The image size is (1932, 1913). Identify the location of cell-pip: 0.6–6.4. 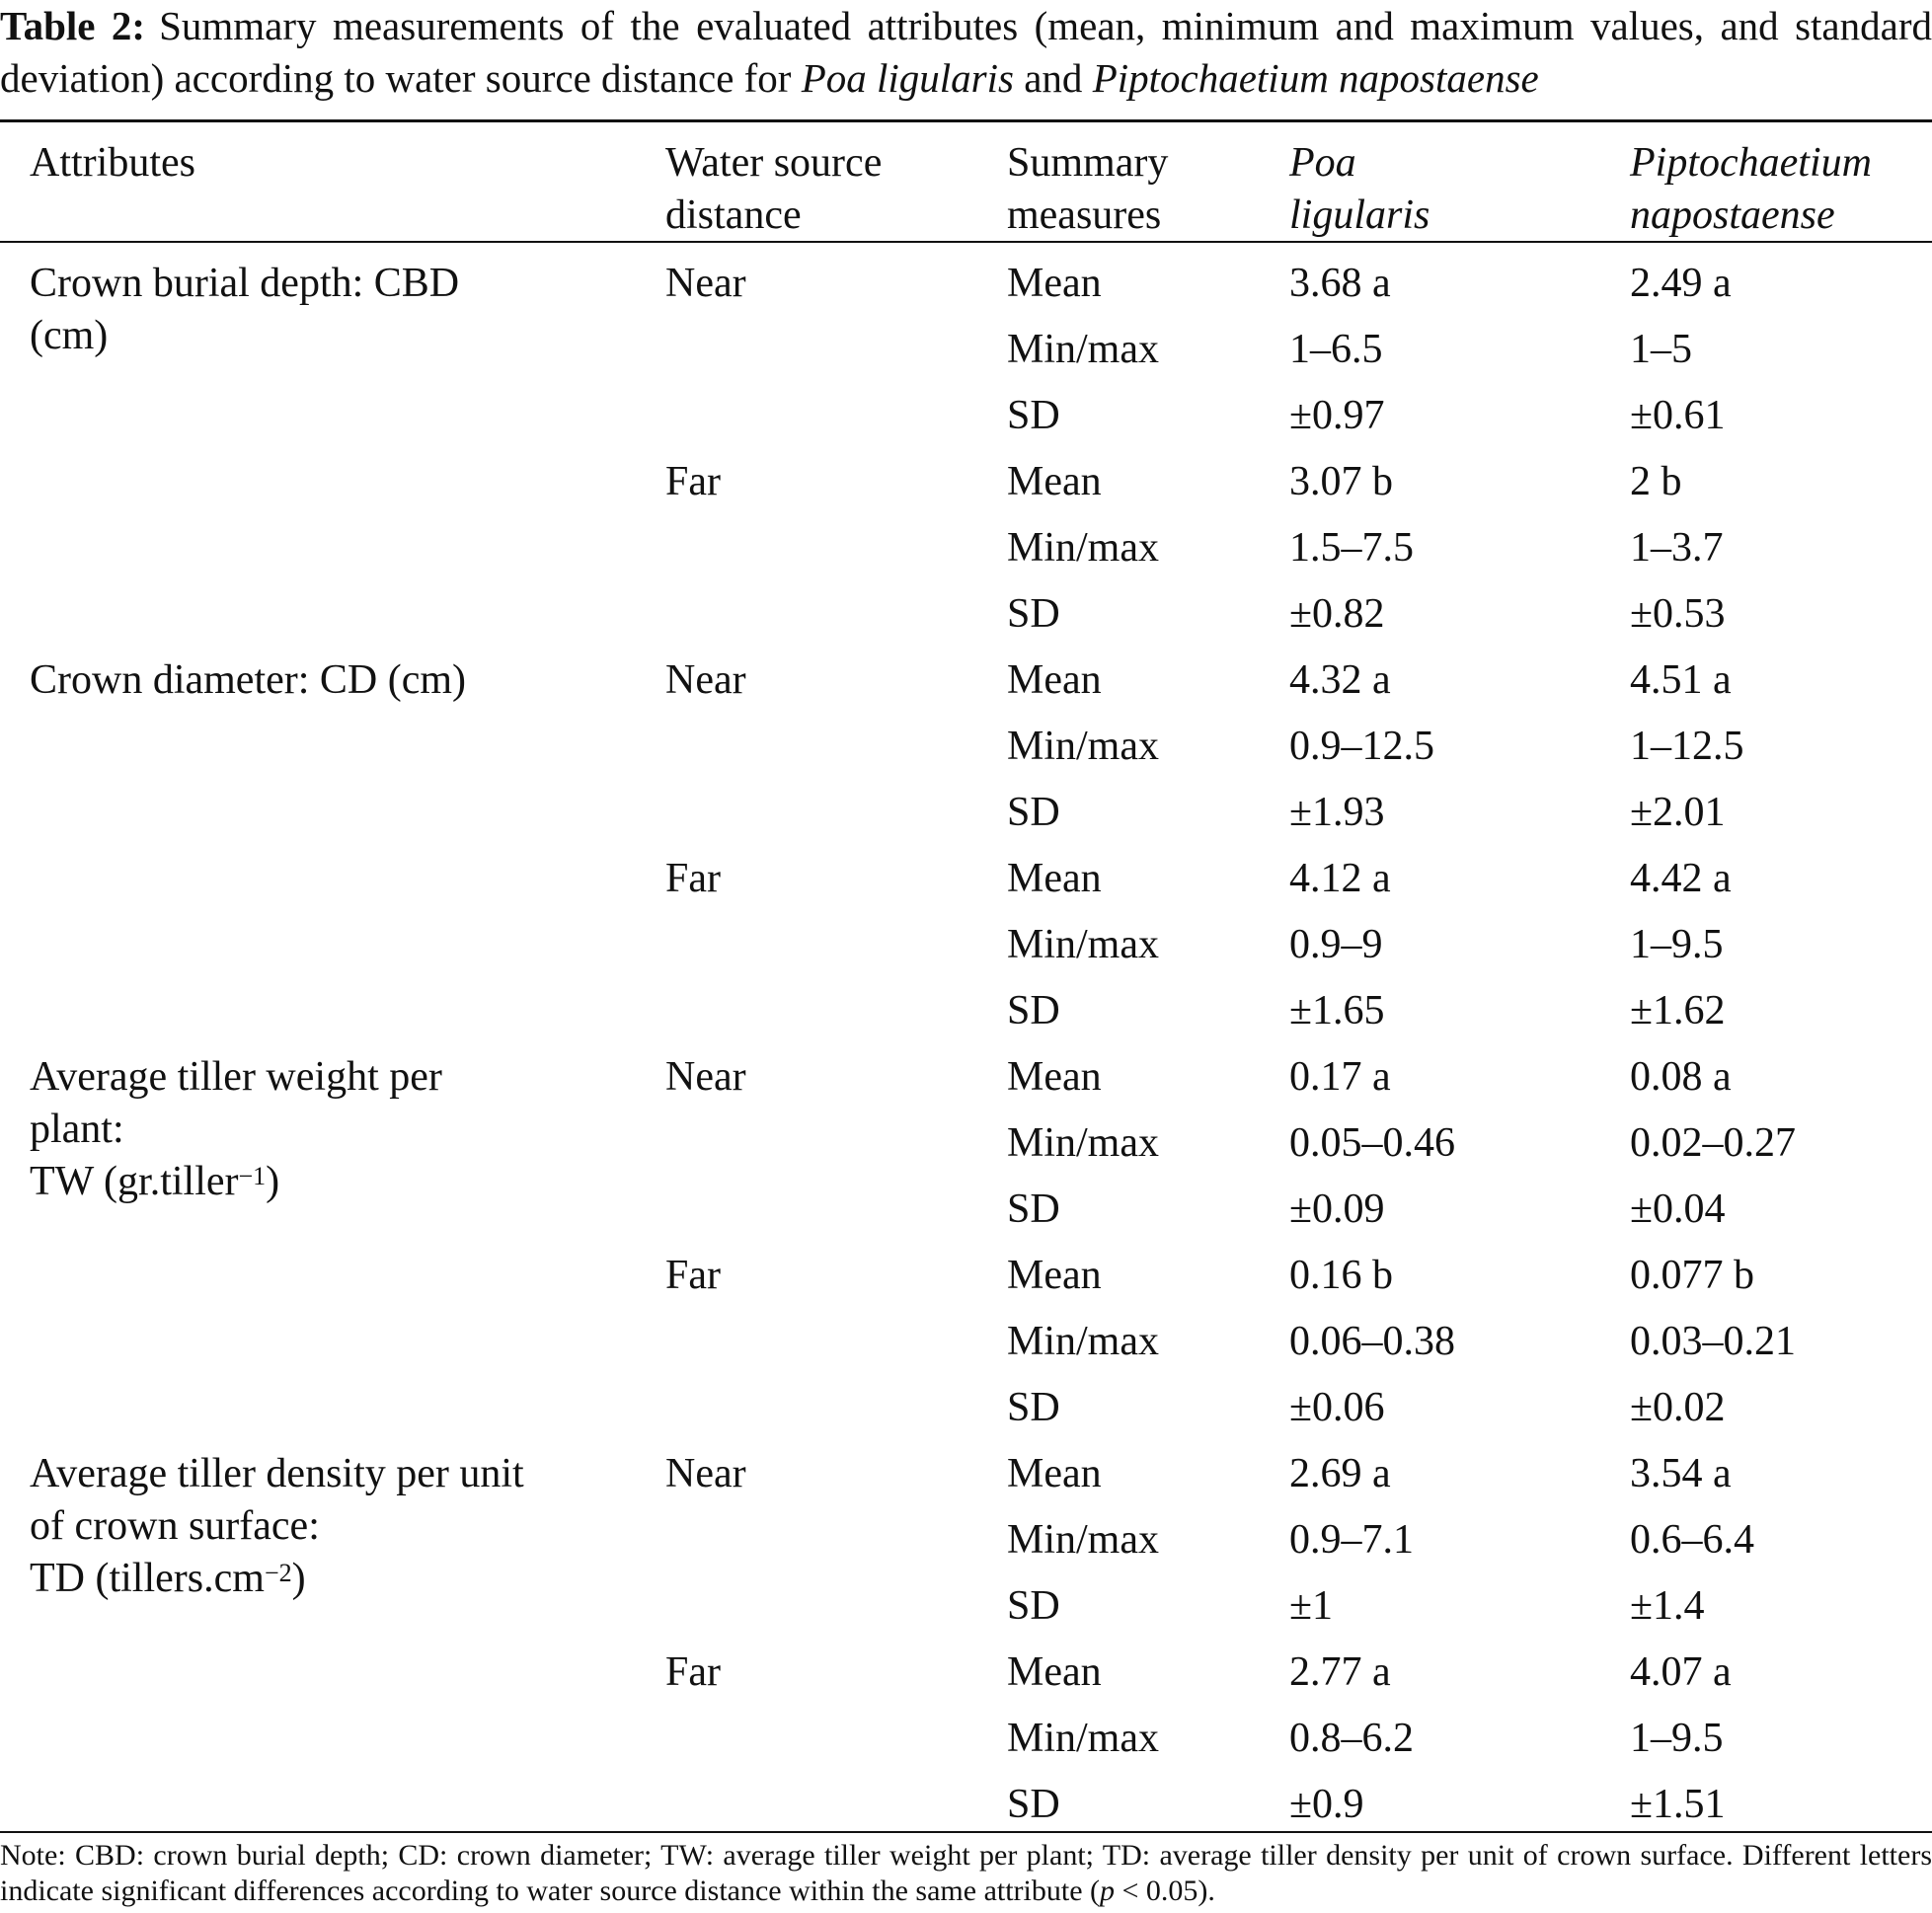
(1692, 1540).